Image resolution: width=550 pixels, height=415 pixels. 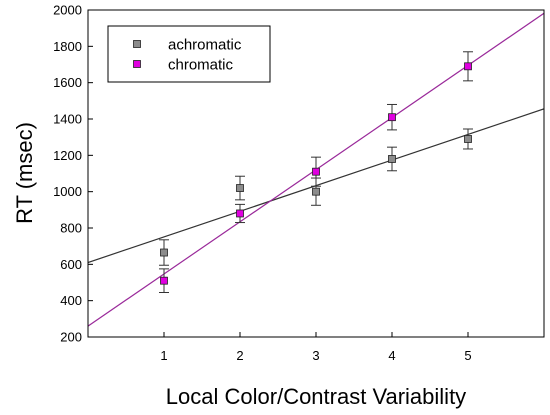 What do you see at coordinates (315, 355) in the screenshot?
I see `x-tick-label: 3` at bounding box center [315, 355].